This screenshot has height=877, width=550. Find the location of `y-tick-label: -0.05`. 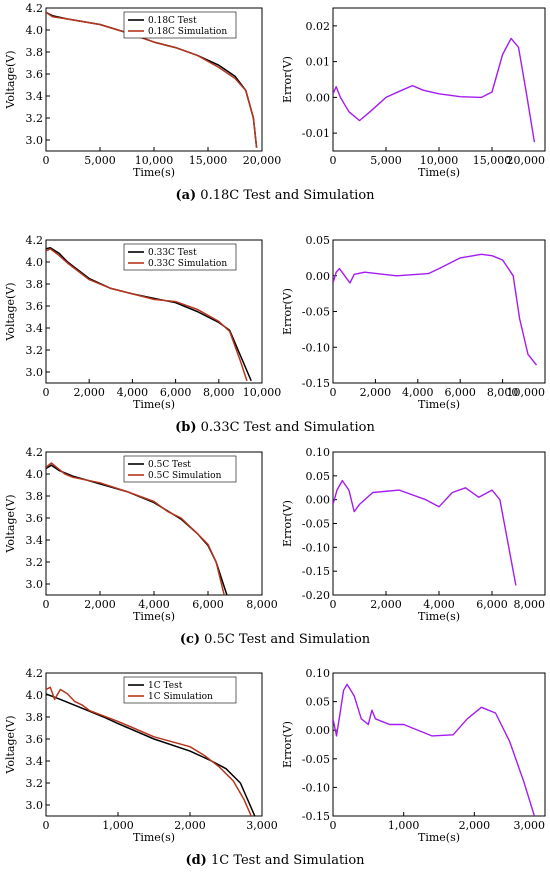

y-tick-label: -0.05 is located at coordinates (316, 524).